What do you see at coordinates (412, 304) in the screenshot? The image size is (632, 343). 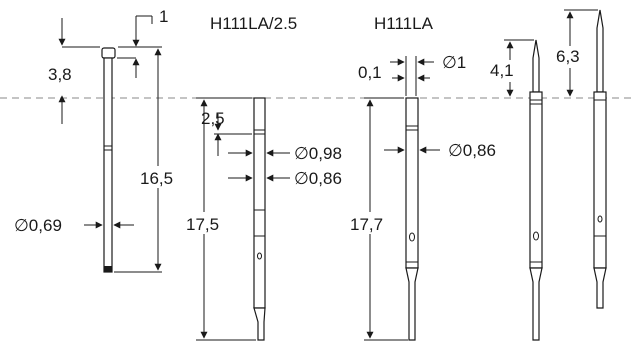 I see `probe-c-plunger` at bounding box center [412, 304].